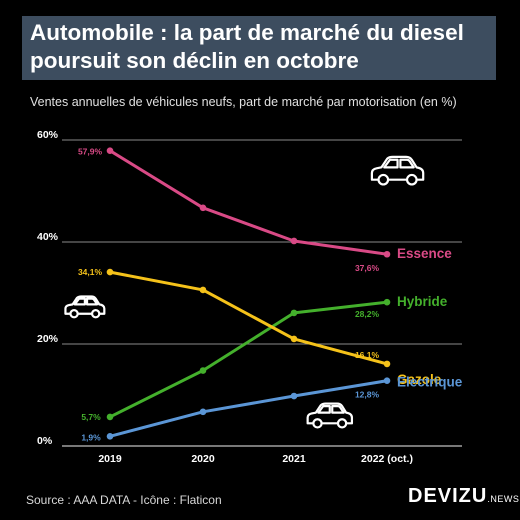 The width and height of the screenshot is (520, 520). Describe the element at coordinates (367, 395) in the screenshot. I see `data-label: 12,8%` at that location.